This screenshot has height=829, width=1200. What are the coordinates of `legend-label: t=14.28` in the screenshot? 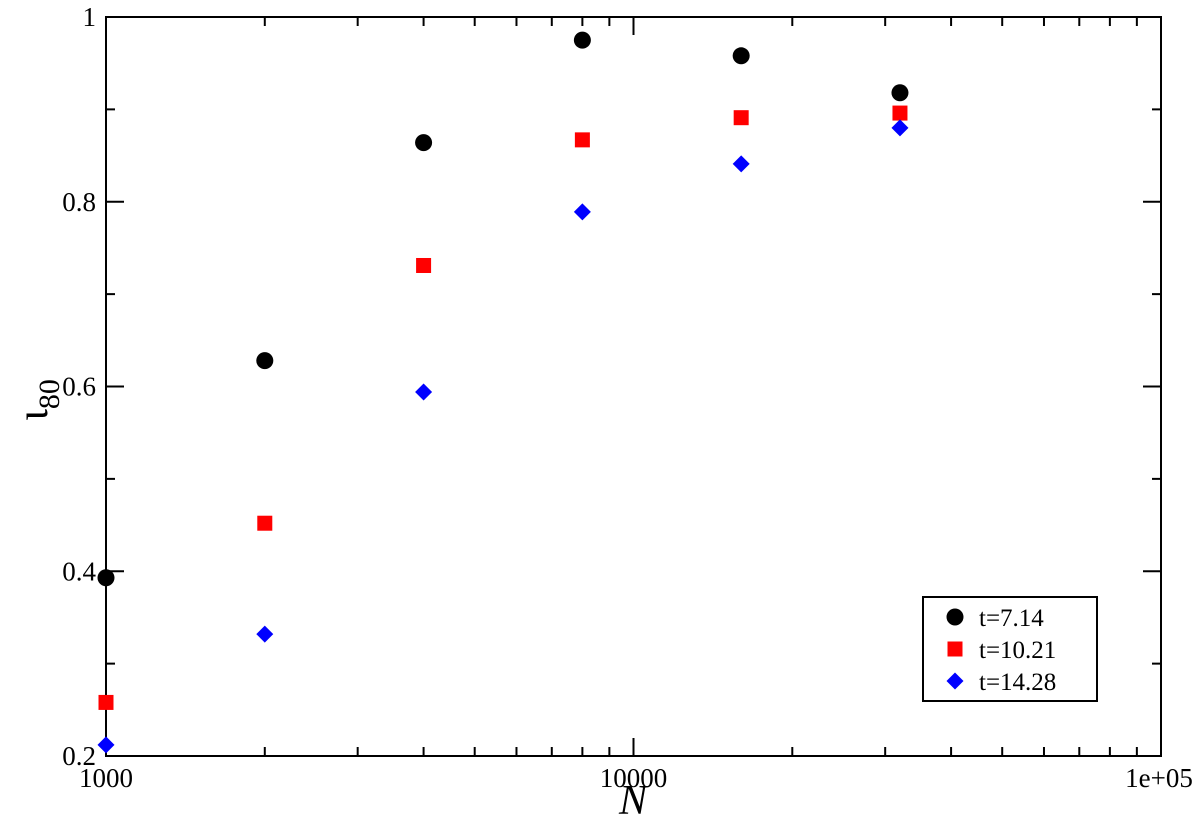 It's located at (1017, 682).